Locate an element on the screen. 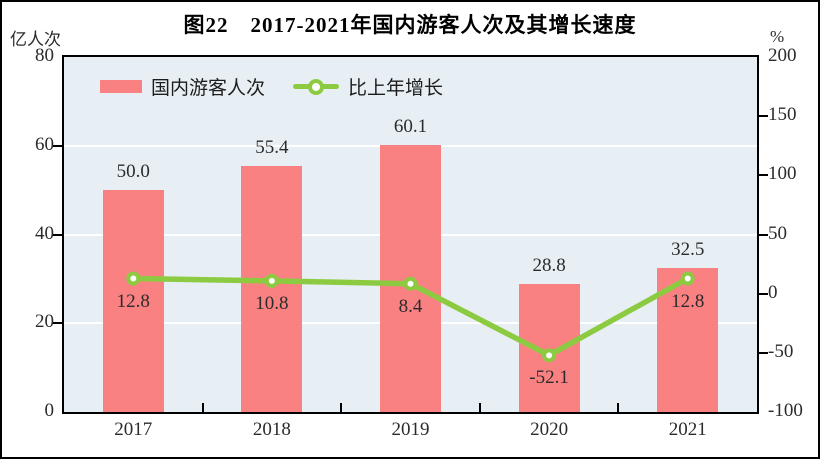  right-axis-tick-label: 50 is located at coordinates (777, 233).